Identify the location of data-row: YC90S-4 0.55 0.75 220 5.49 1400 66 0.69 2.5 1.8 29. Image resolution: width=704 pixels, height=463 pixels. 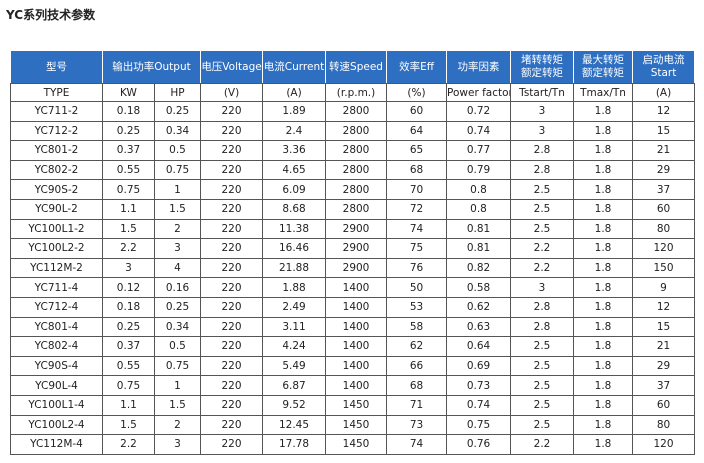
(353, 366).